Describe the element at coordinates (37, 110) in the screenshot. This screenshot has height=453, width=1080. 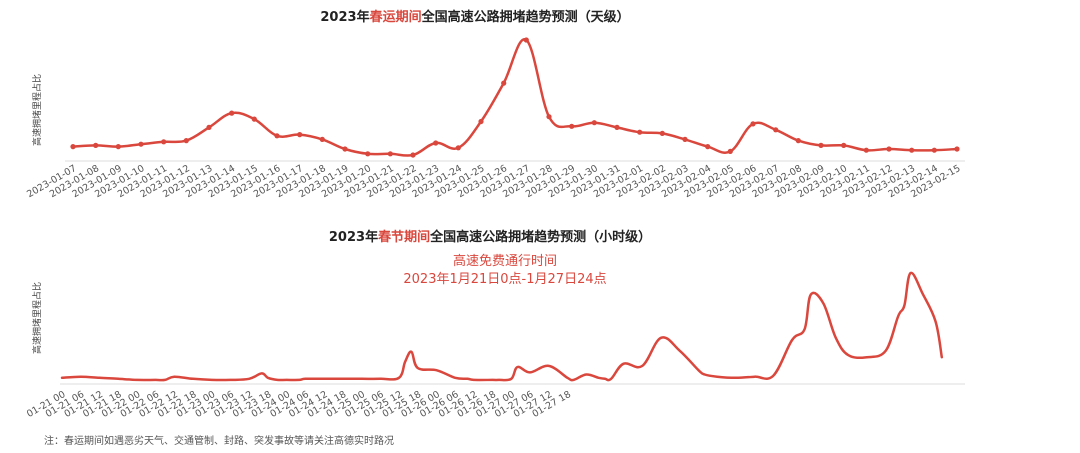
I see `daily-chart-ylabel: 高速拥堵里程占比` at that location.